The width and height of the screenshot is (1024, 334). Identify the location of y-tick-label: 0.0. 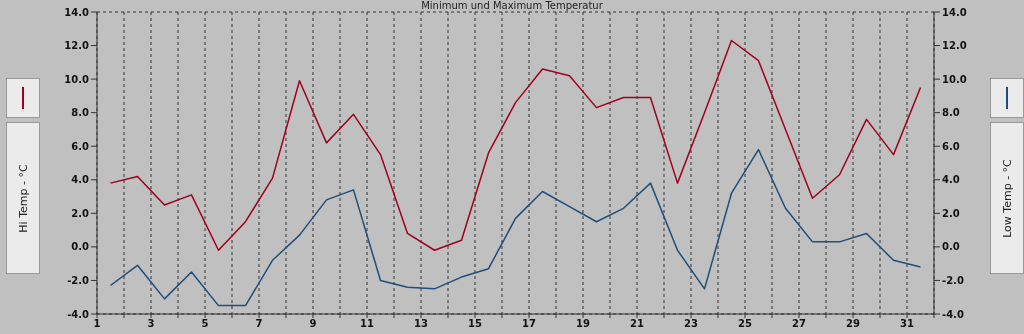
(80, 247).